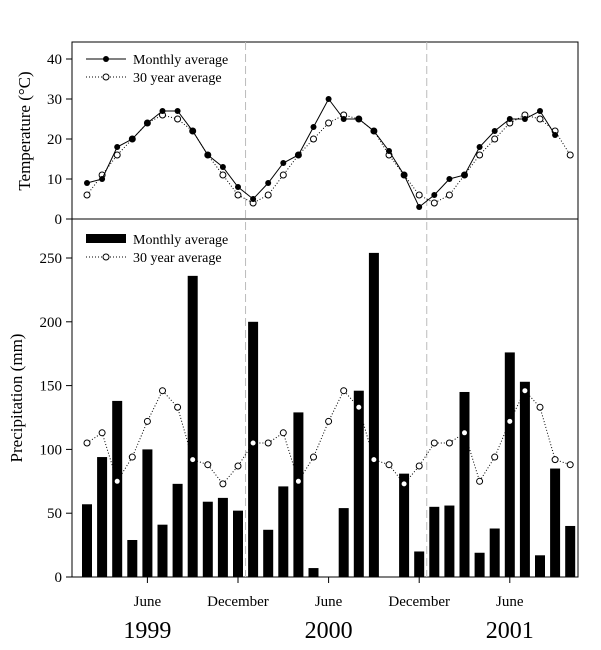 This screenshot has height=650, width=601. What do you see at coordinates (106, 59) in the screenshot?
I see `legend-filled-circle-icon` at bounding box center [106, 59].